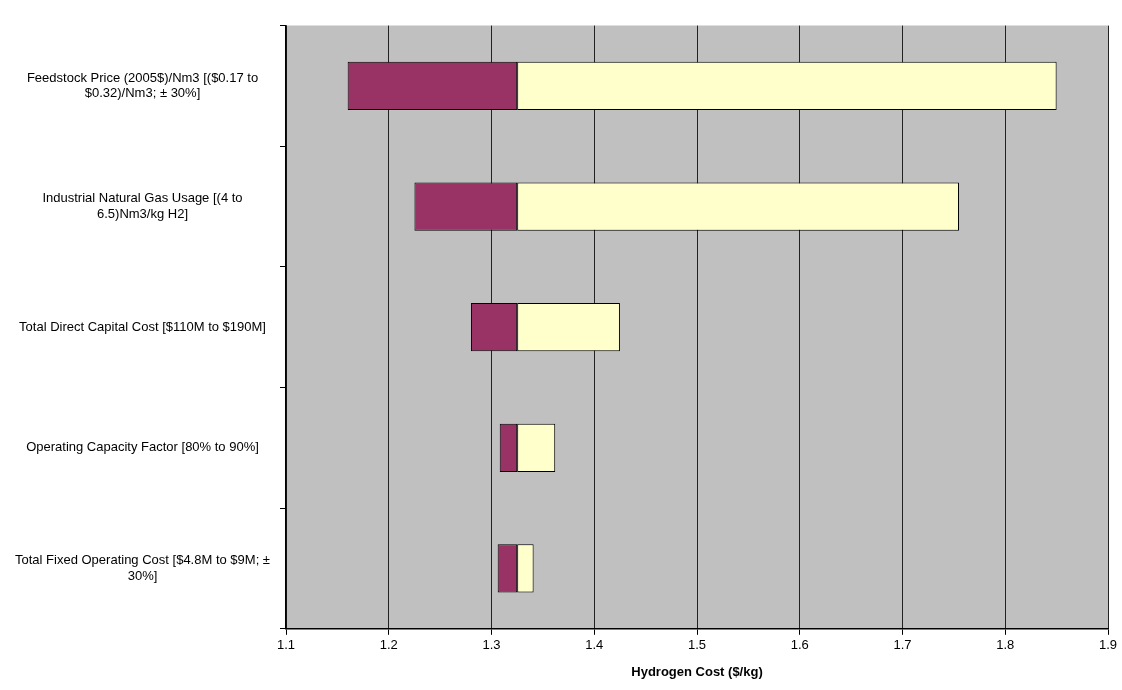 The height and width of the screenshot is (690, 1122). What do you see at coordinates (142, 326) in the screenshot?
I see `y-tick-label: Total Direct Capital Cost [$110M to $190M]` at bounding box center [142, 326].